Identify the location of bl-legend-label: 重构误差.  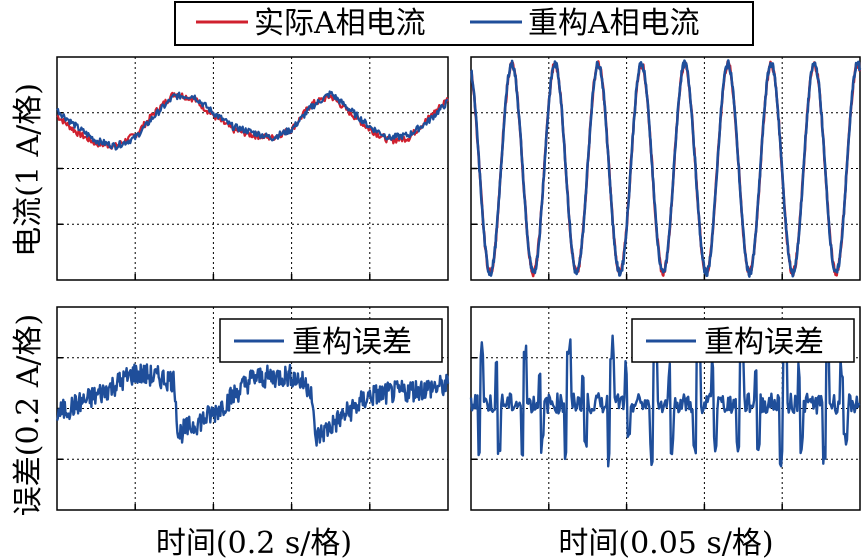
(352, 342).